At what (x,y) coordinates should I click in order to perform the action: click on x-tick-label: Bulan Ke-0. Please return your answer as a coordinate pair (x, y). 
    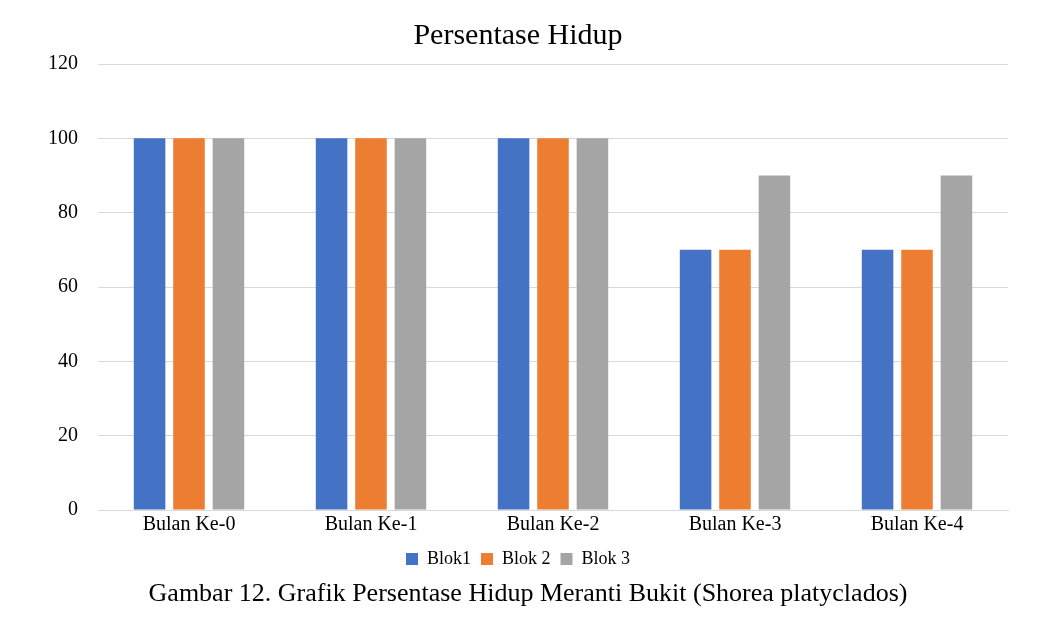
    Looking at the image, I should click on (189, 523).